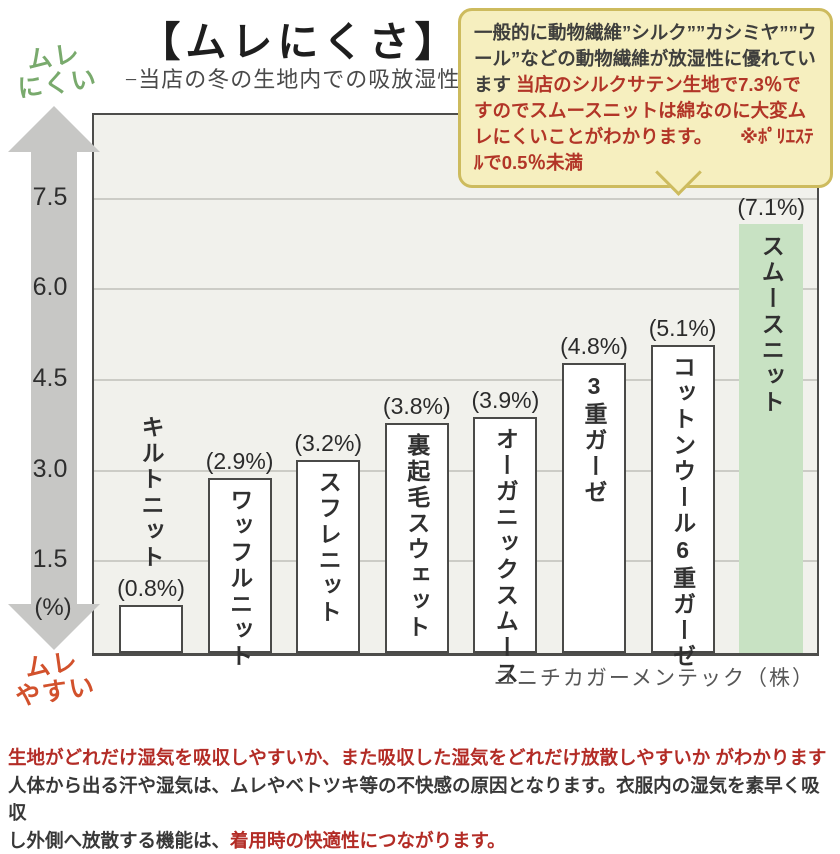 This screenshot has height=854, width=840. What do you see at coordinates (50, 287) in the screenshot?
I see `y-axis-tick: 6.0` at bounding box center [50, 287].